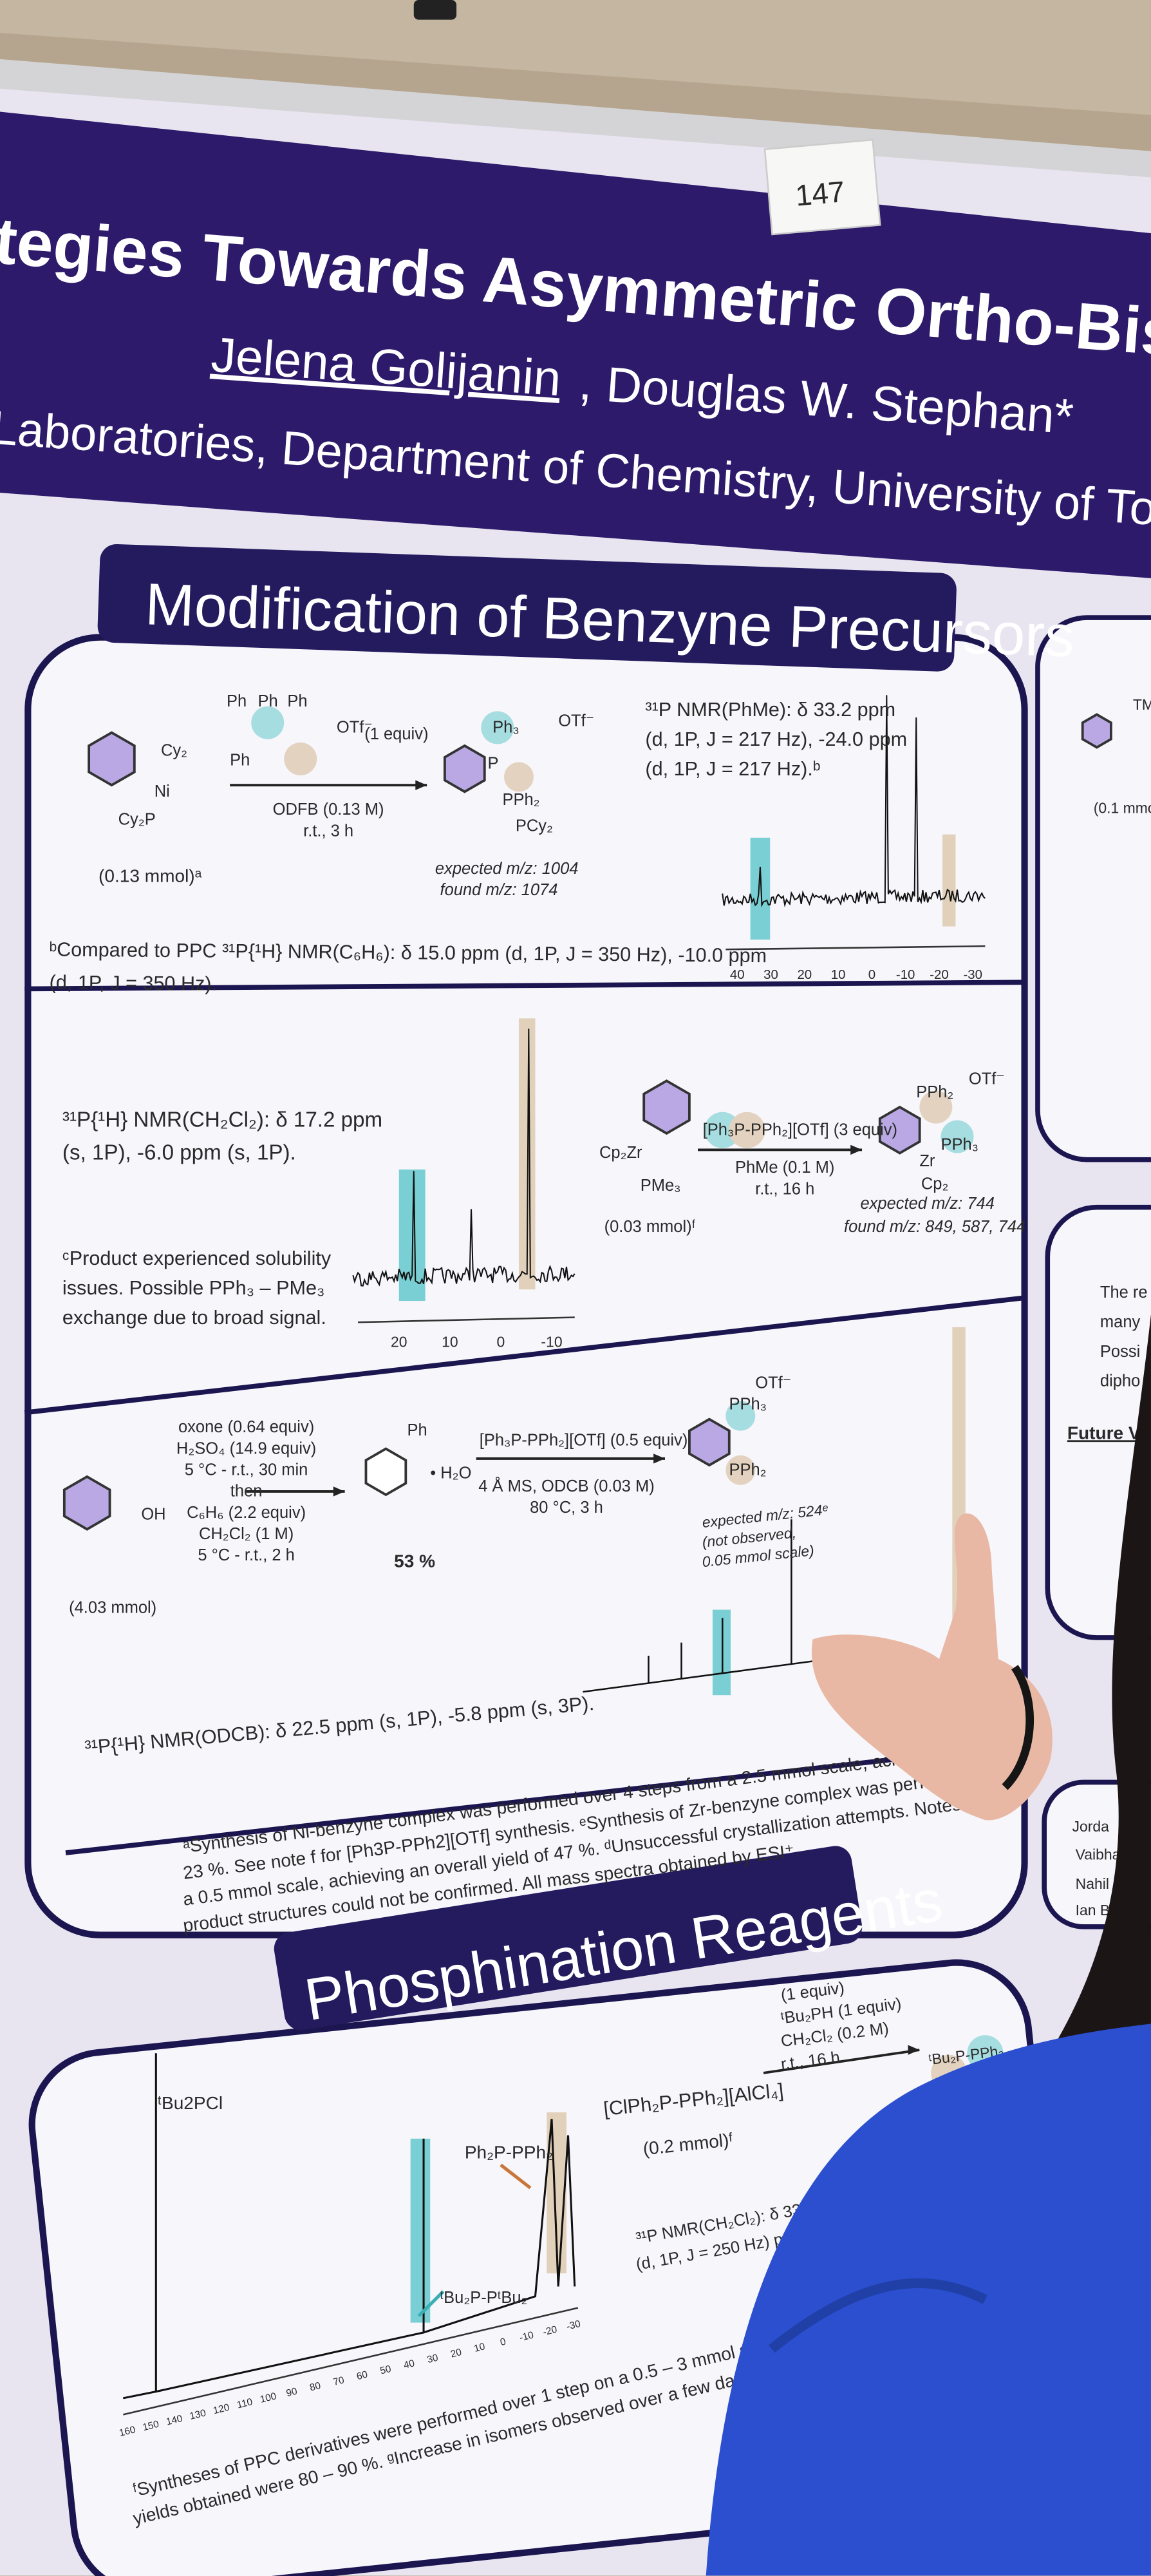 The height and width of the screenshot is (2576, 1151). Describe the element at coordinates (784, 1168) in the screenshot. I see `condition: PhMe (0.1 M)` at that location.